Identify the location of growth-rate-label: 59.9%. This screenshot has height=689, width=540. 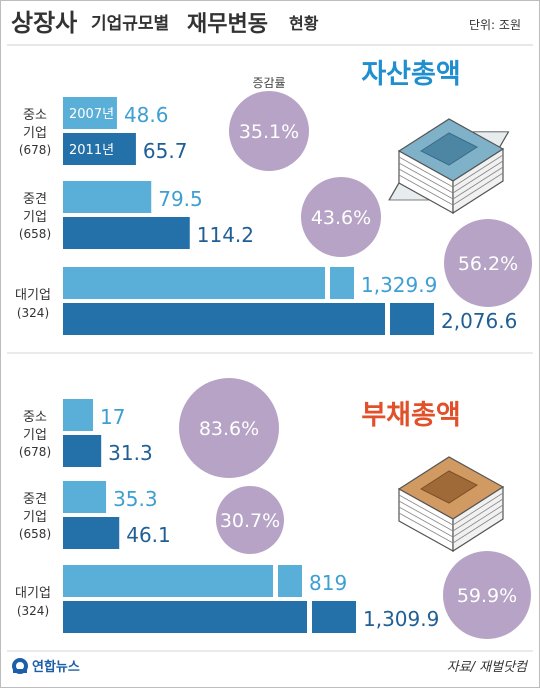
(487, 596).